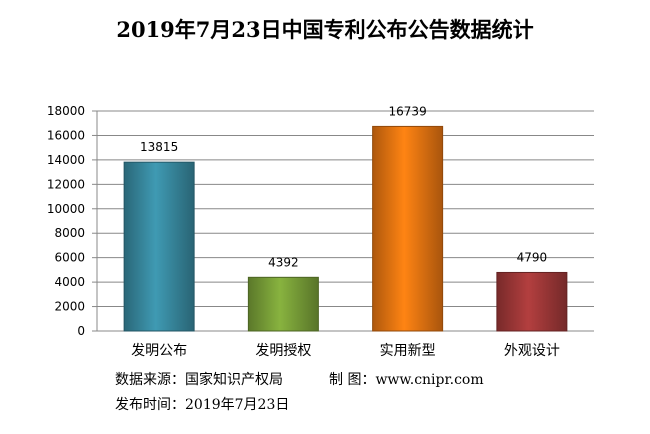 This screenshot has width=650, height=434. I want to click on publish-date-label: 发布时间：2019年7月23日, so click(202, 405).